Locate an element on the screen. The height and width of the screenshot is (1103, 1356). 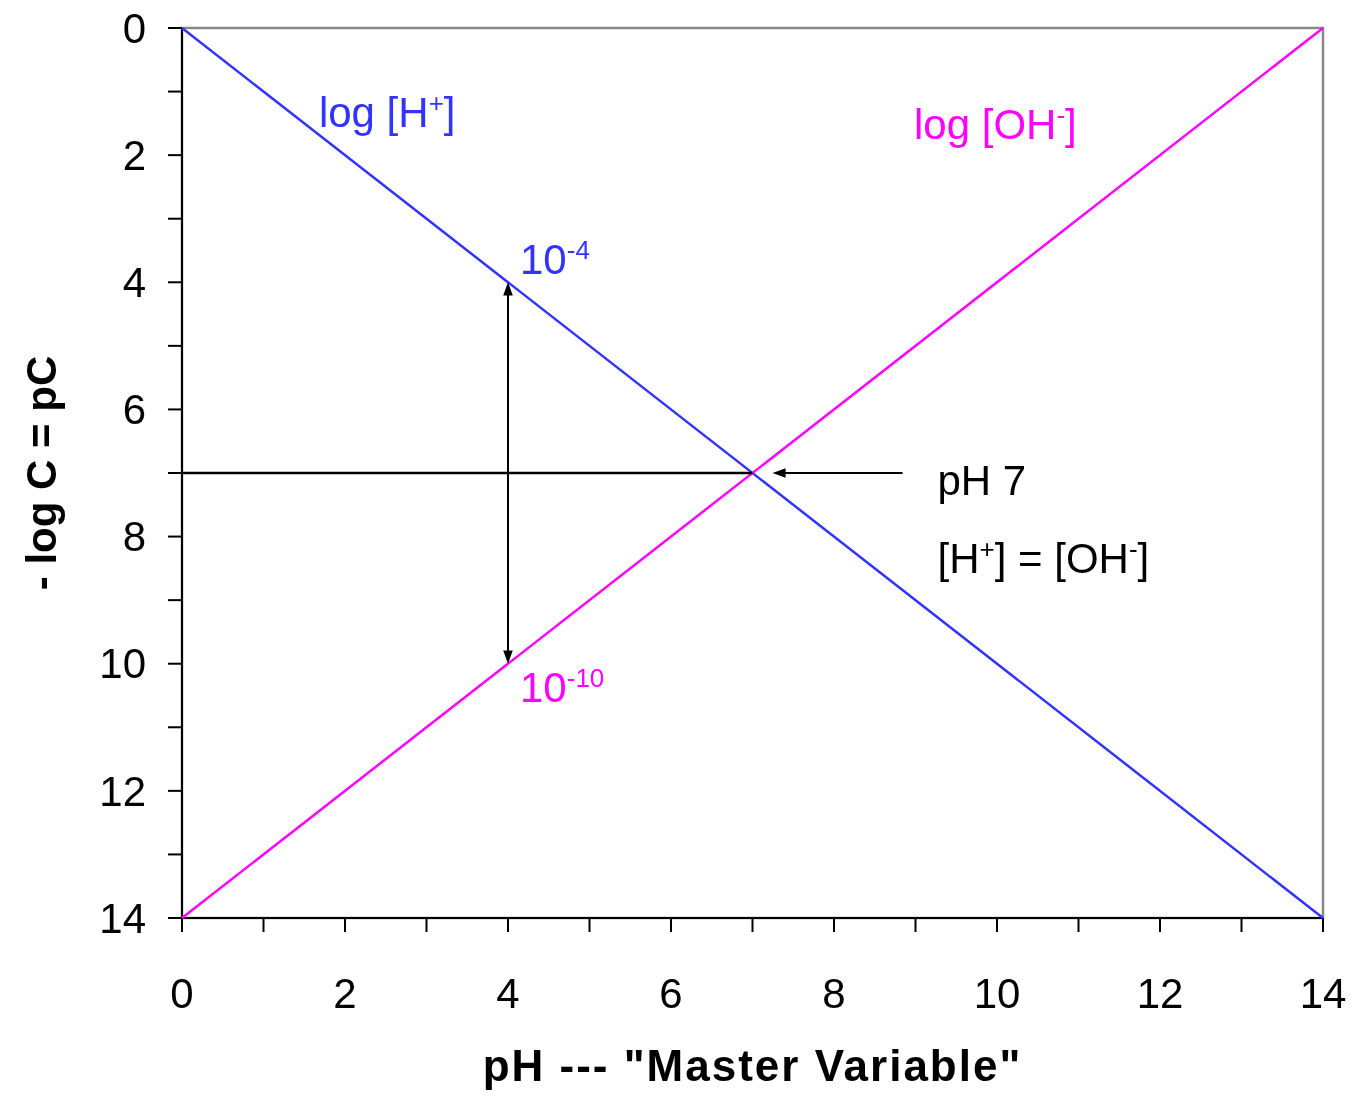
x-axis-title: pH --- "Master Variable" is located at coordinates (752, 1065).